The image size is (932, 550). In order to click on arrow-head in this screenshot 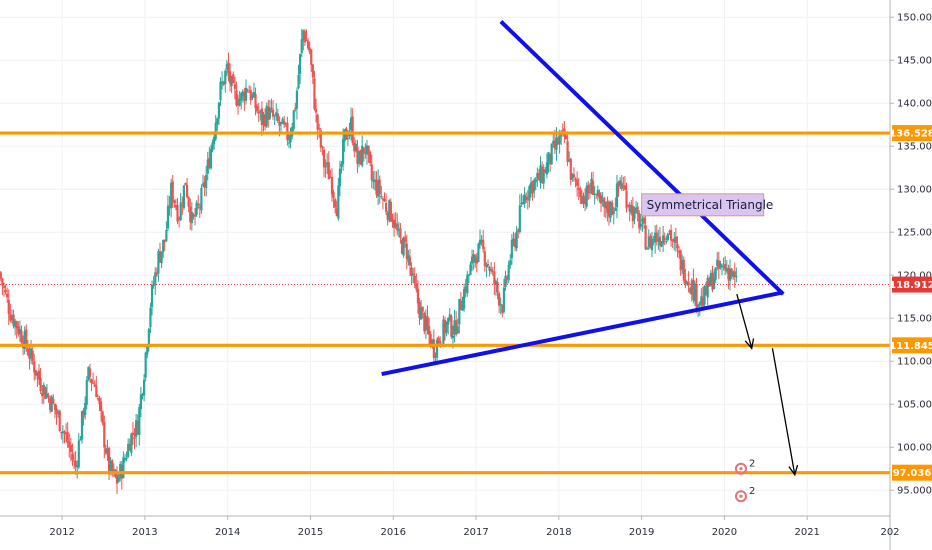, I will do `click(793, 470)`.